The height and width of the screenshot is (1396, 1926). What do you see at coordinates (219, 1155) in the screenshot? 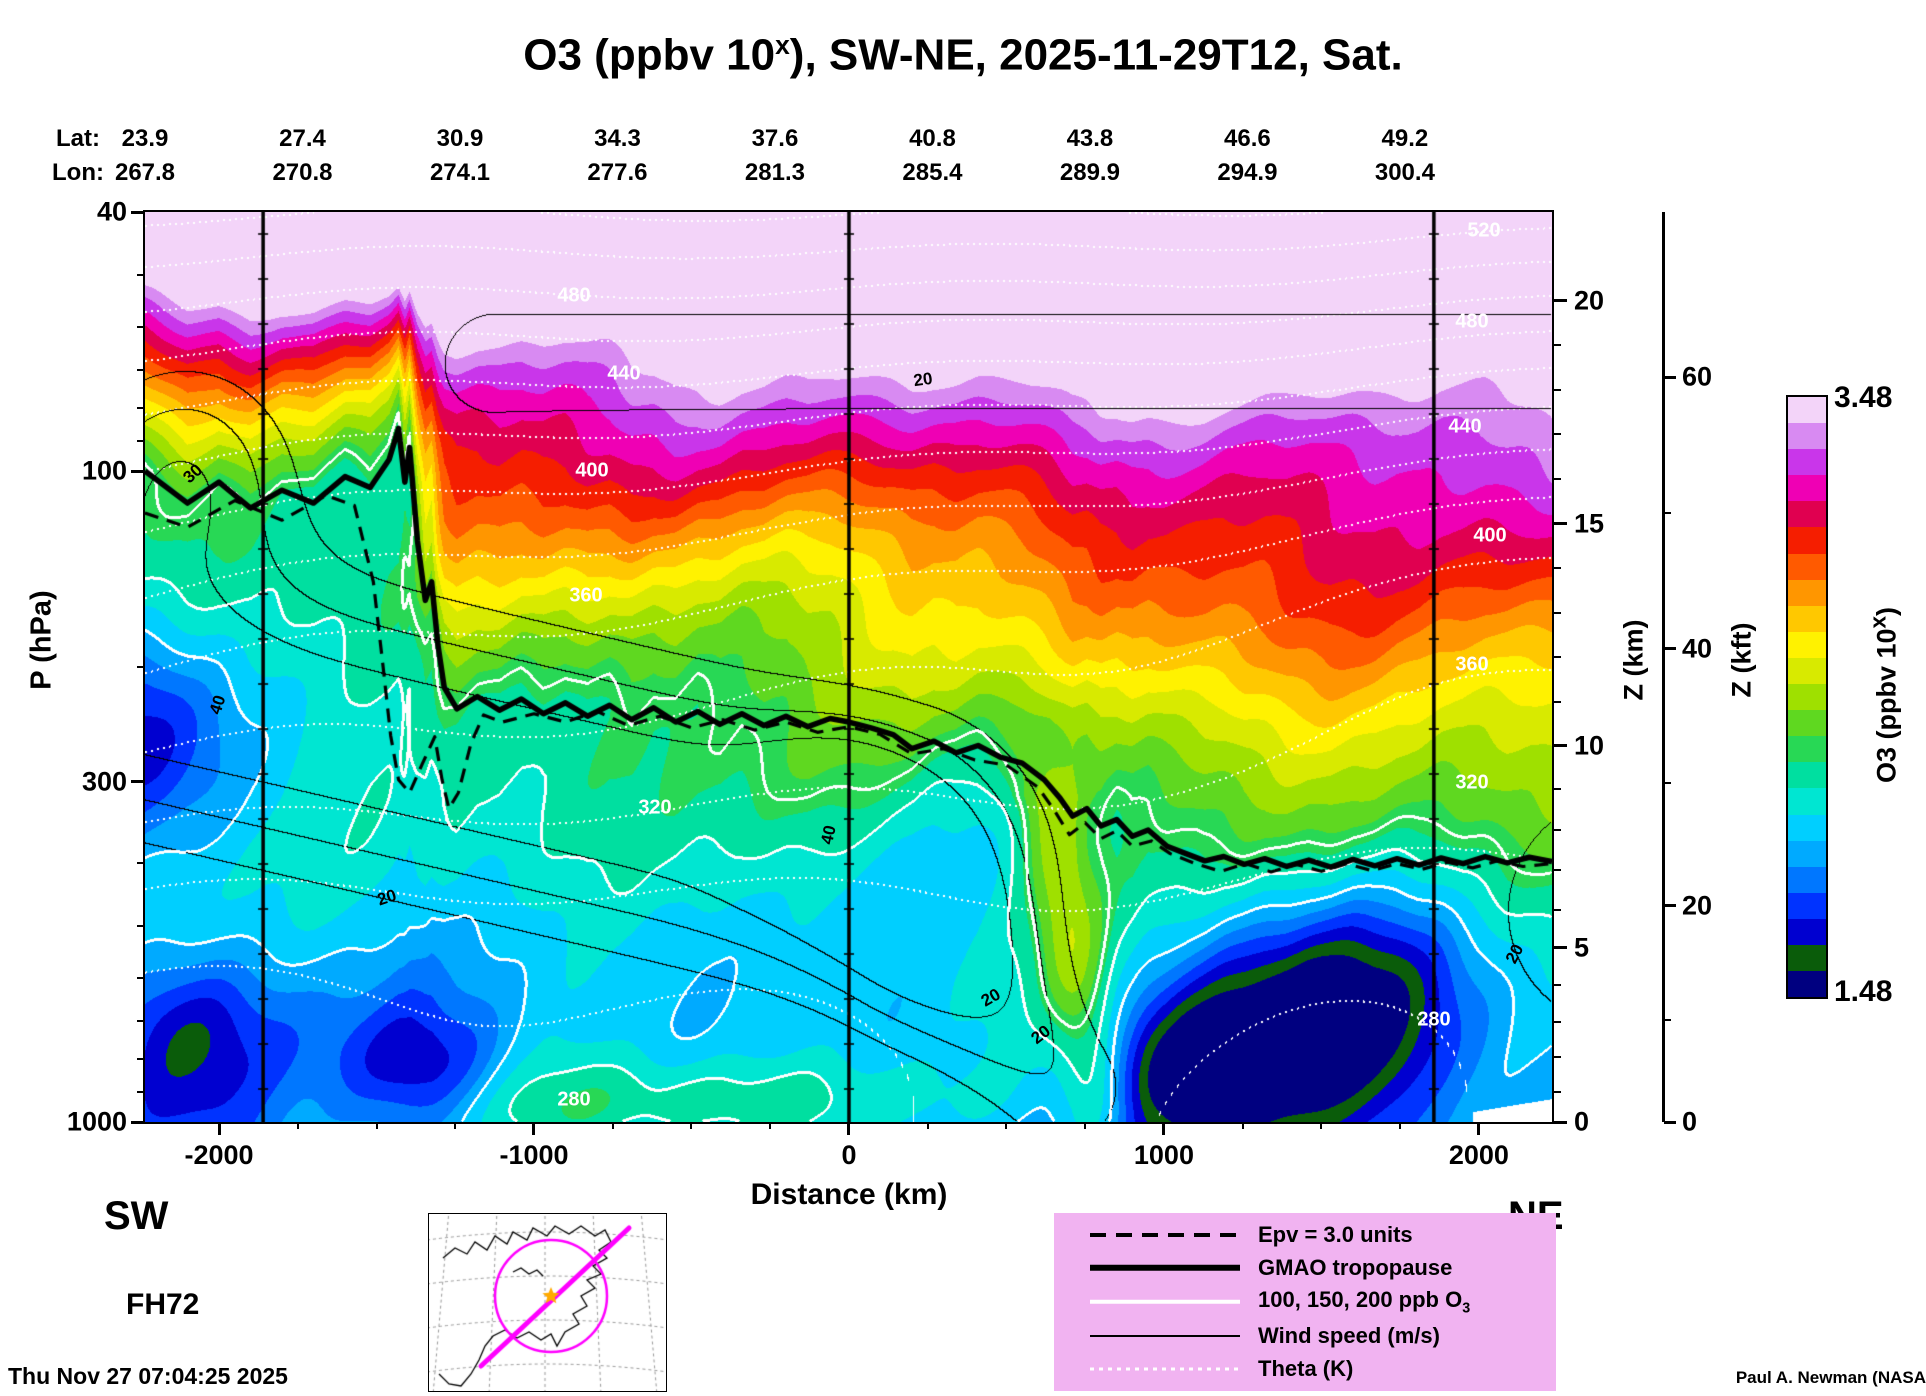
I see `distance-tick-label: -2000` at bounding box center [219, 1155].